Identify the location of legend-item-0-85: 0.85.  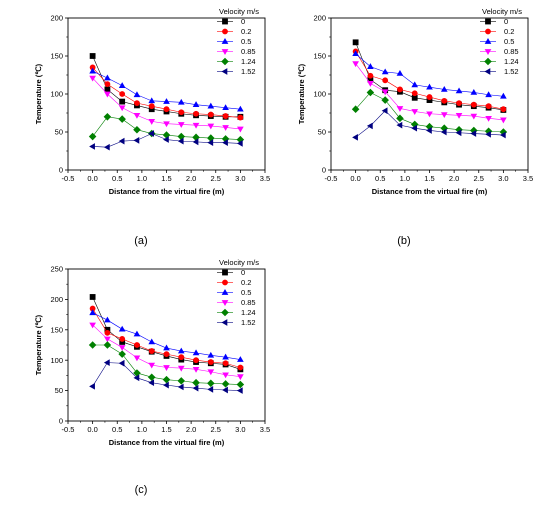
(499, 51).